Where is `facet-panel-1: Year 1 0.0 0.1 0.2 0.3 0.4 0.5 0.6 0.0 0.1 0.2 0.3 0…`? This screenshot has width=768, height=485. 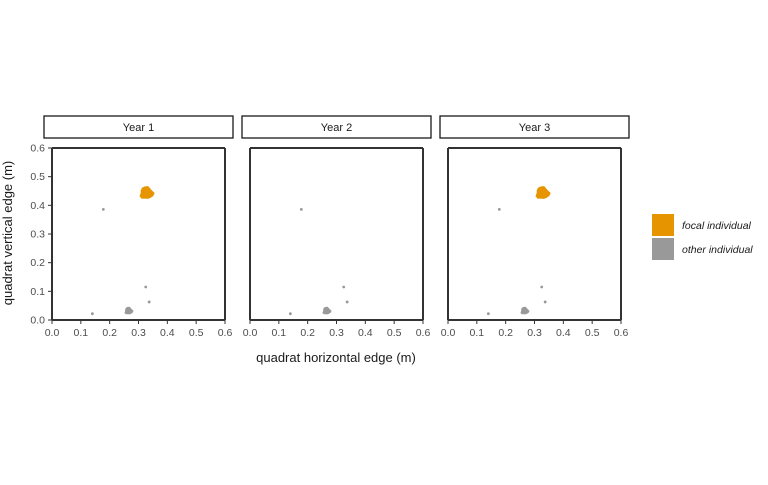
facet-panel-1: Year 1 0.0 0.1 0.2 0.3 0.4 0.5 0.6 0.0 0.1 0.2 0.3 0… is located at coordinates (132, 227).